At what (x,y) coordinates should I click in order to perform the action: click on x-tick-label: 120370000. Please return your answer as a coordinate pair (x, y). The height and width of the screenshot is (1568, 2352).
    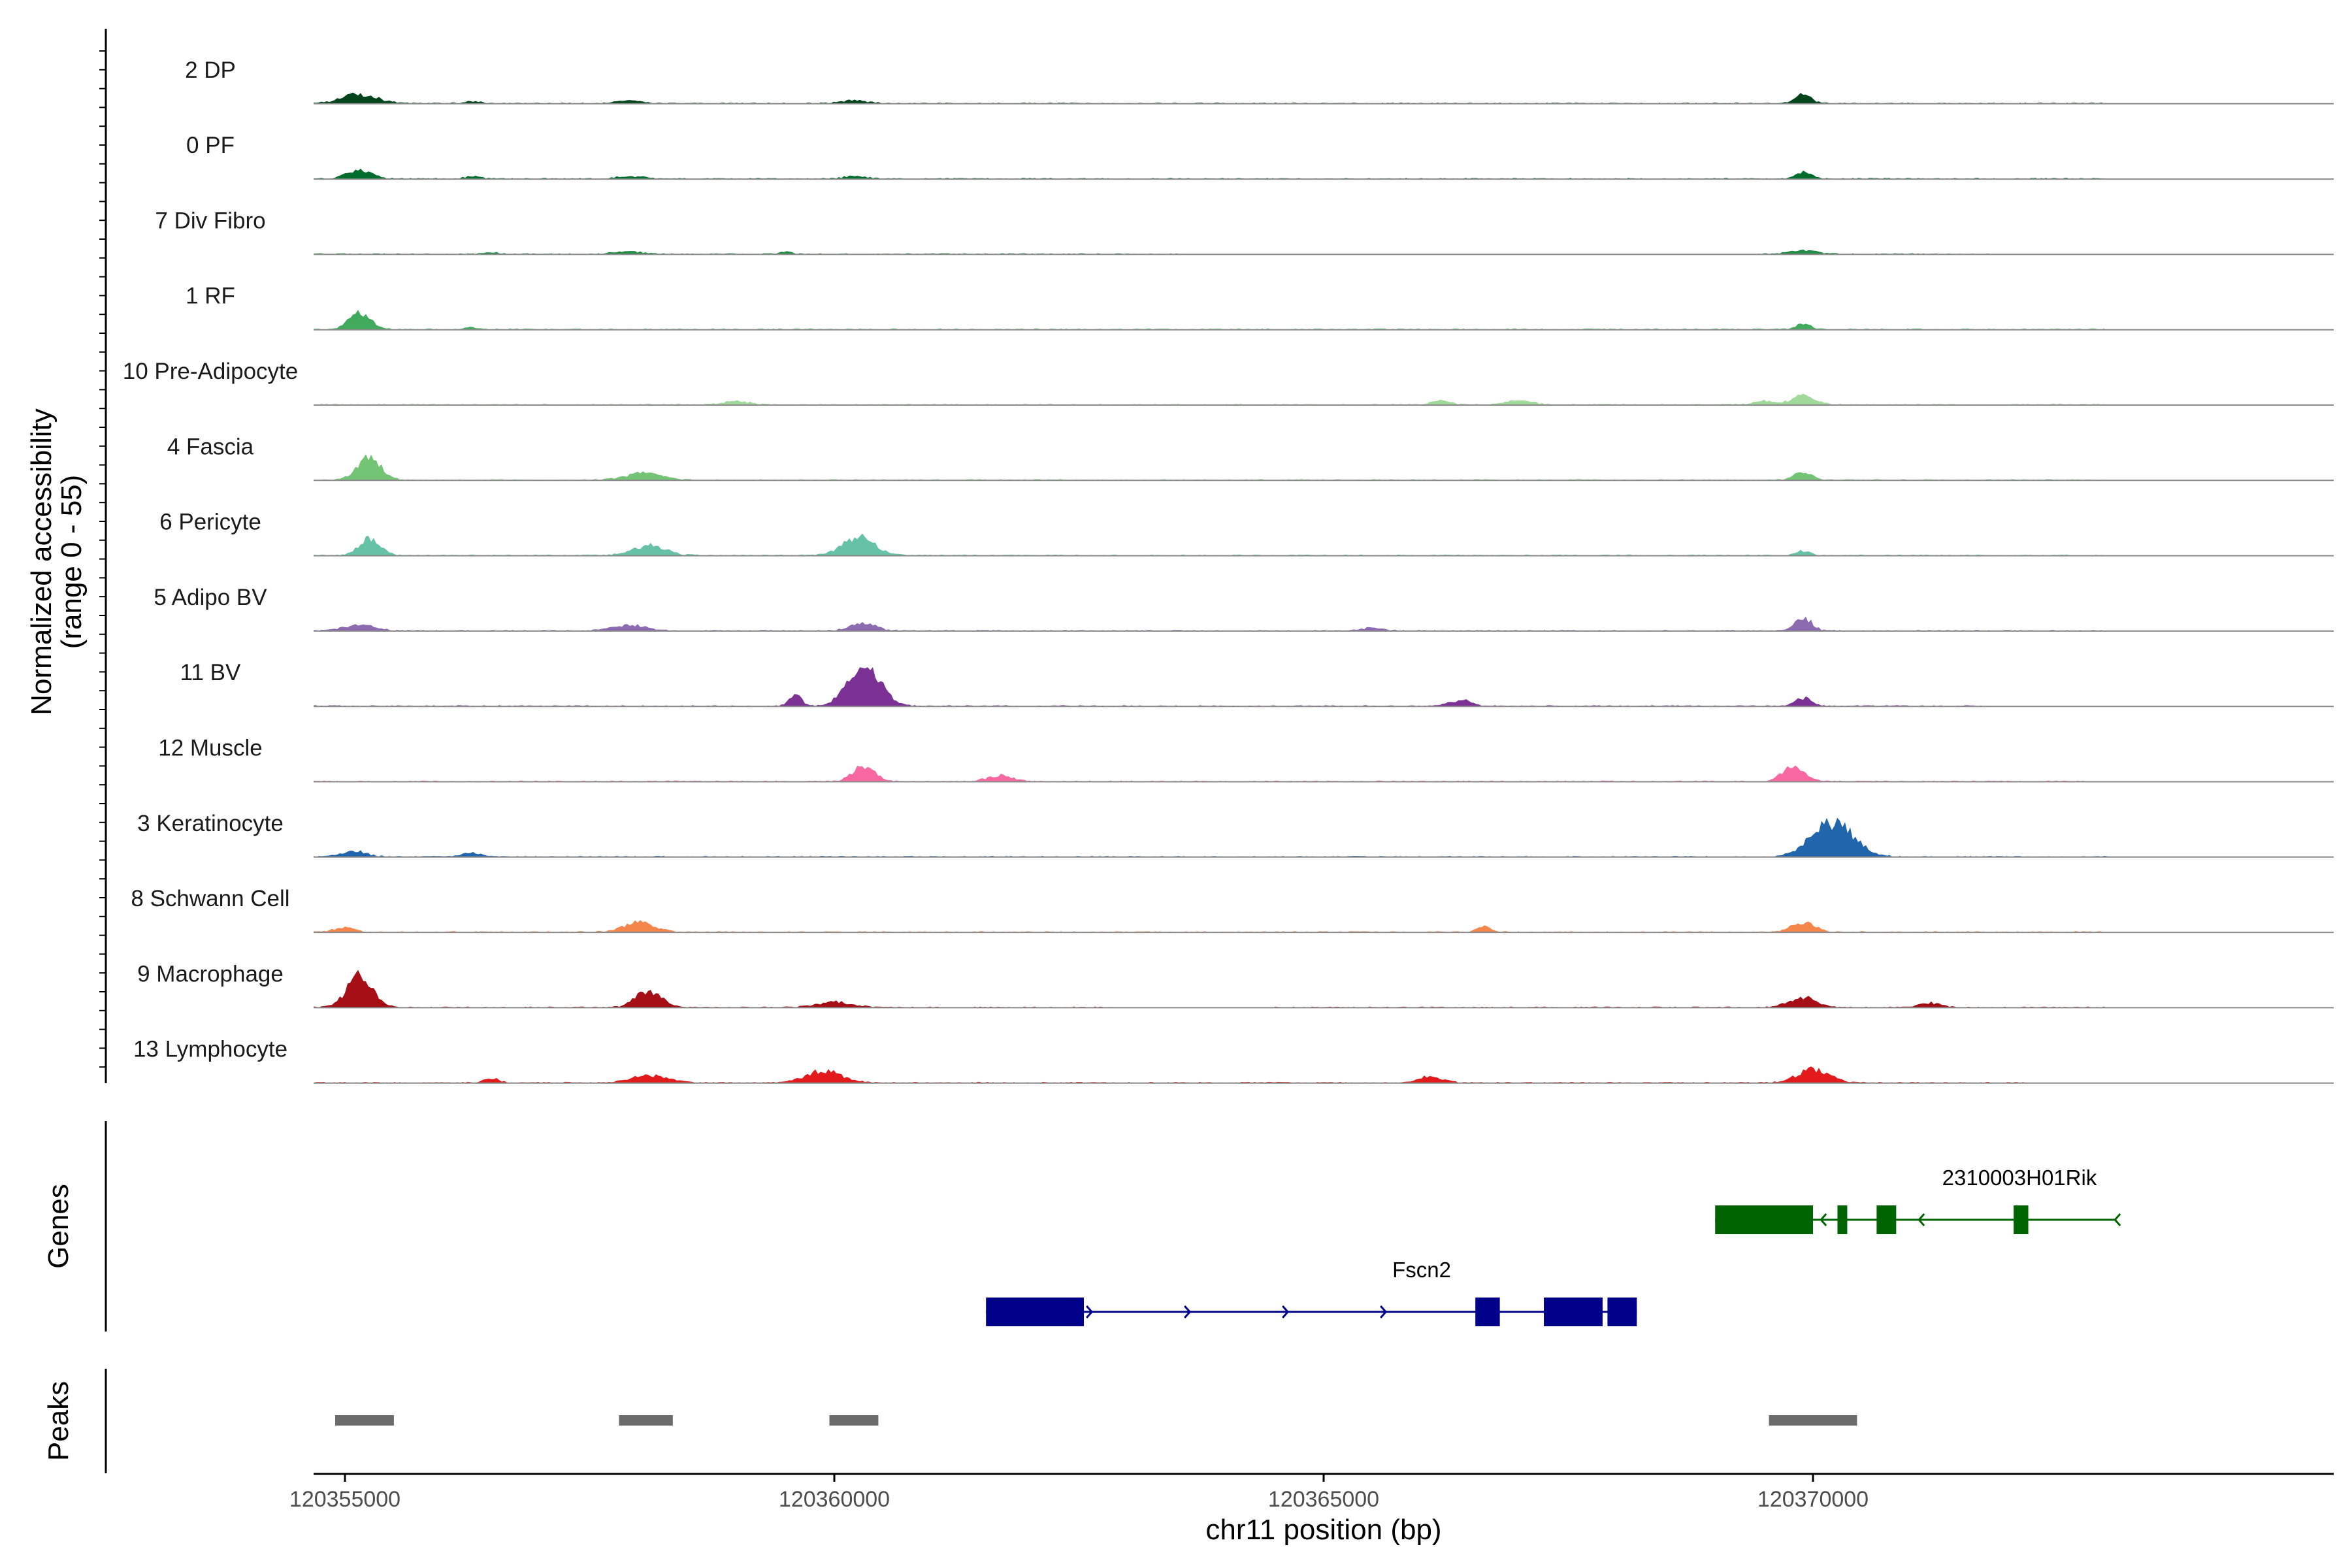
    Looking at the image, I should click on (1813, 1499).